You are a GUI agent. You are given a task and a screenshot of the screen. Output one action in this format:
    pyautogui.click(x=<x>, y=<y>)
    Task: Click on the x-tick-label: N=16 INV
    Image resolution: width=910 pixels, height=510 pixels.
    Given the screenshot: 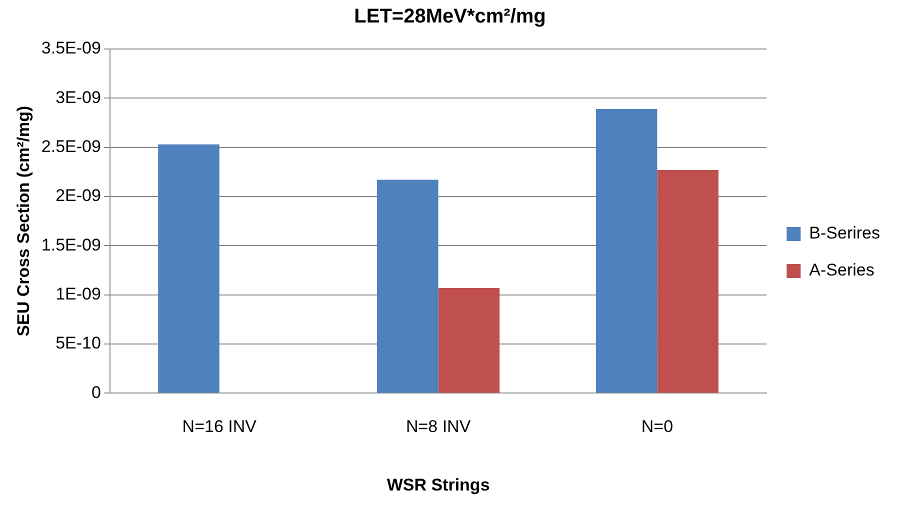 What is the action you would take?
    pyautogui.click(x=220, y=426)
    